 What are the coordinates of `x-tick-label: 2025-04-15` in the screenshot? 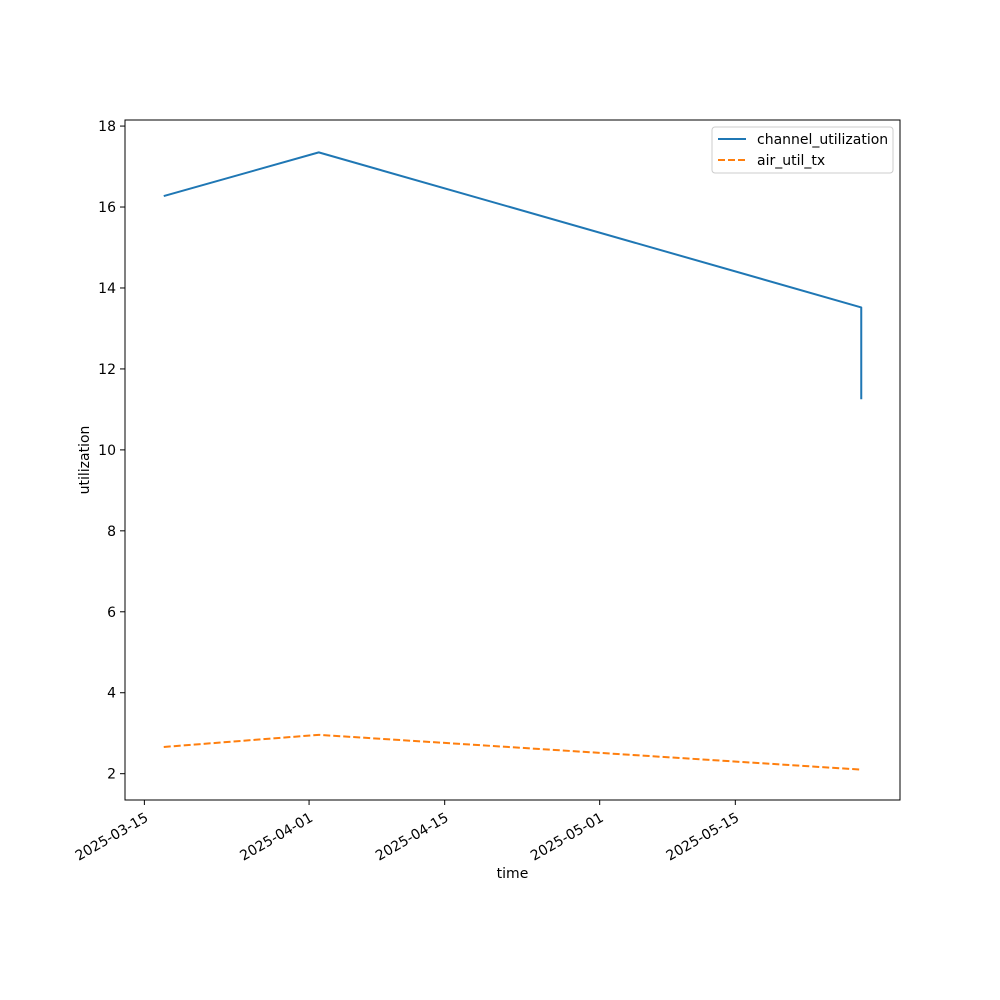 It's located at (412, 837).